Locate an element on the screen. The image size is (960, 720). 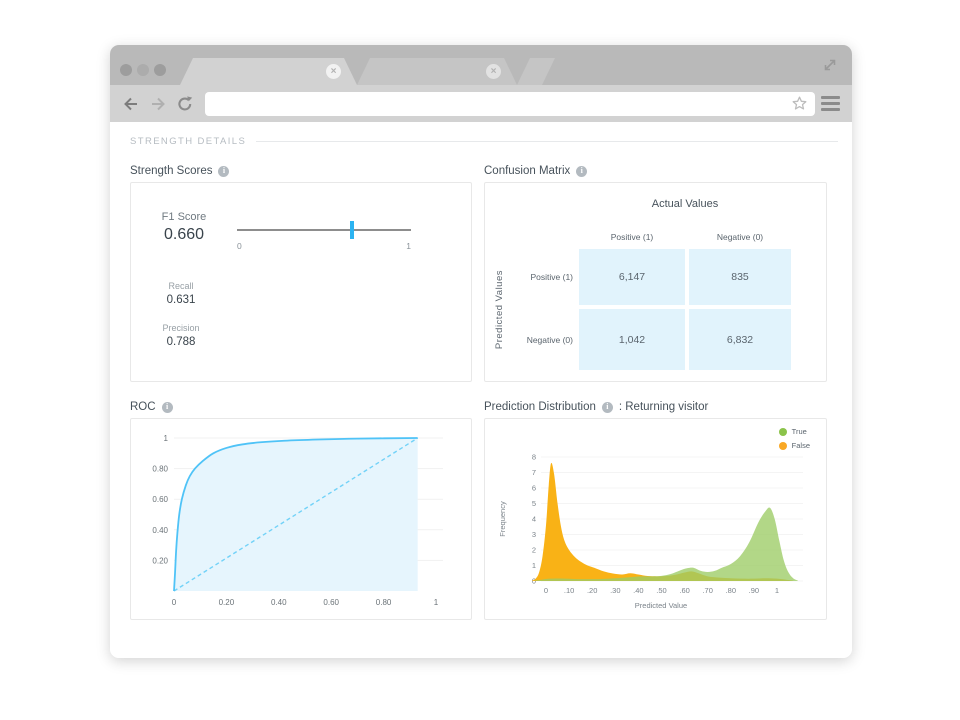
row-header-positive: Positive (1) is located at coordinates (551, 277).